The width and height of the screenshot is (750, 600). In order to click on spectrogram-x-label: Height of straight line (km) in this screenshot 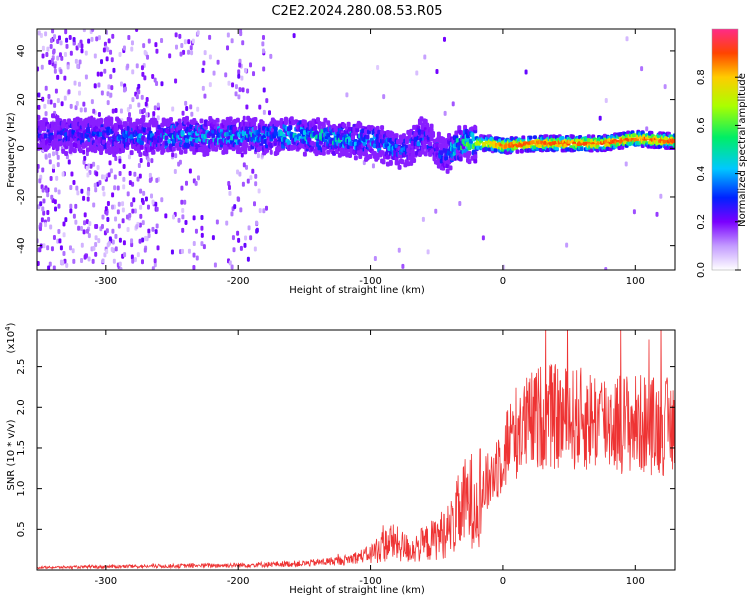, I will do `click(357, 290)`.